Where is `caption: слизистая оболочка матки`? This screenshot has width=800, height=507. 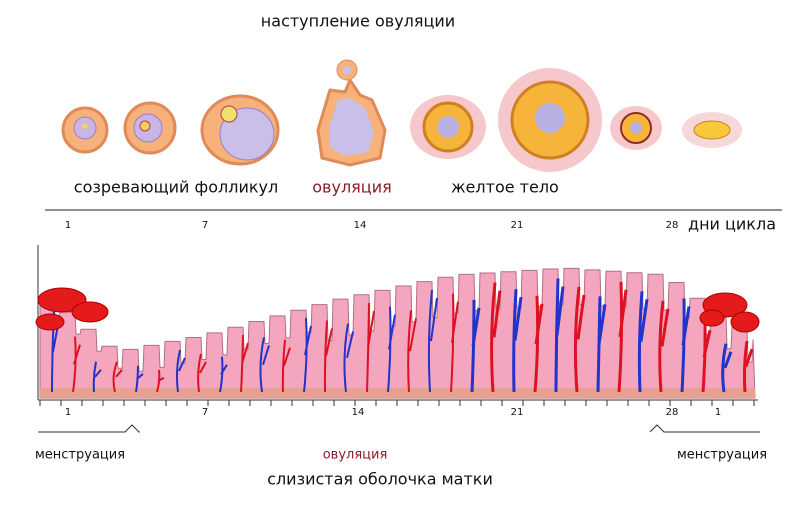
caption: слизистая оболочка матки is located at coordinates (380, 479).